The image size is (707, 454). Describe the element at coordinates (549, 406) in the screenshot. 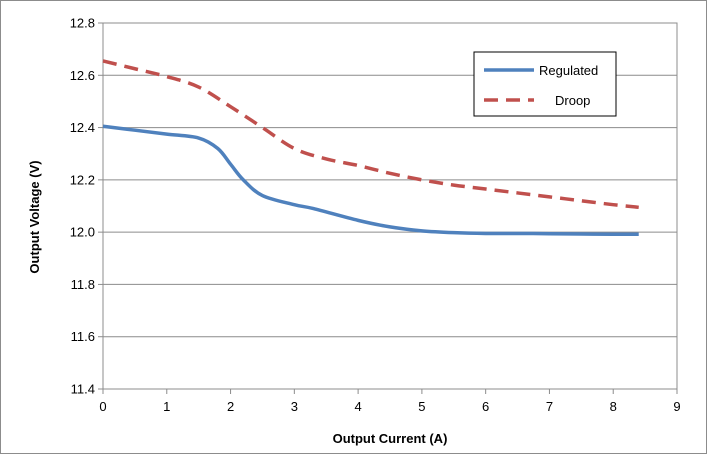

I see `x-tick-label: 7` at that location.